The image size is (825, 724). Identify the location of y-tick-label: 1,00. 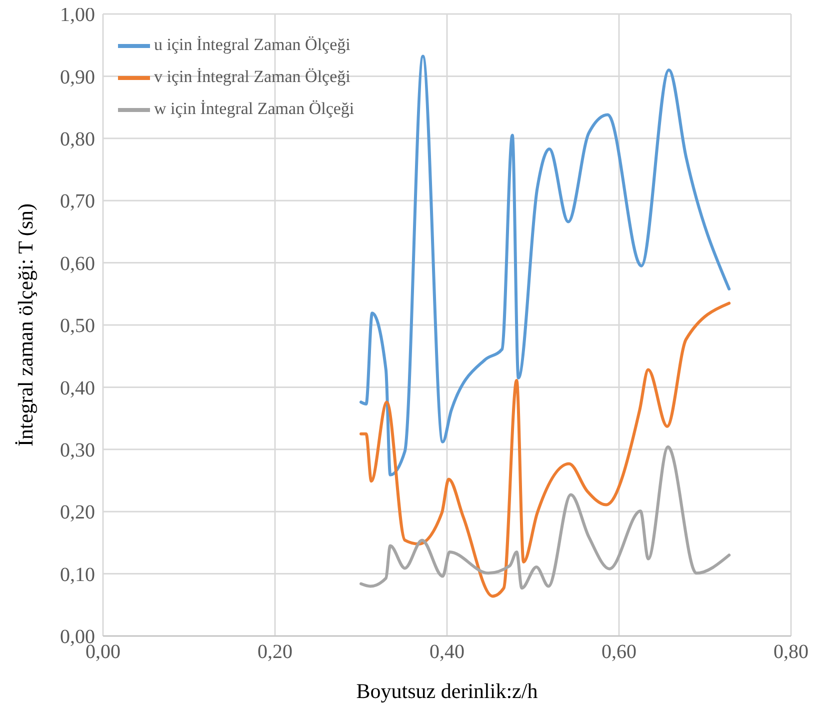
(77, 15).